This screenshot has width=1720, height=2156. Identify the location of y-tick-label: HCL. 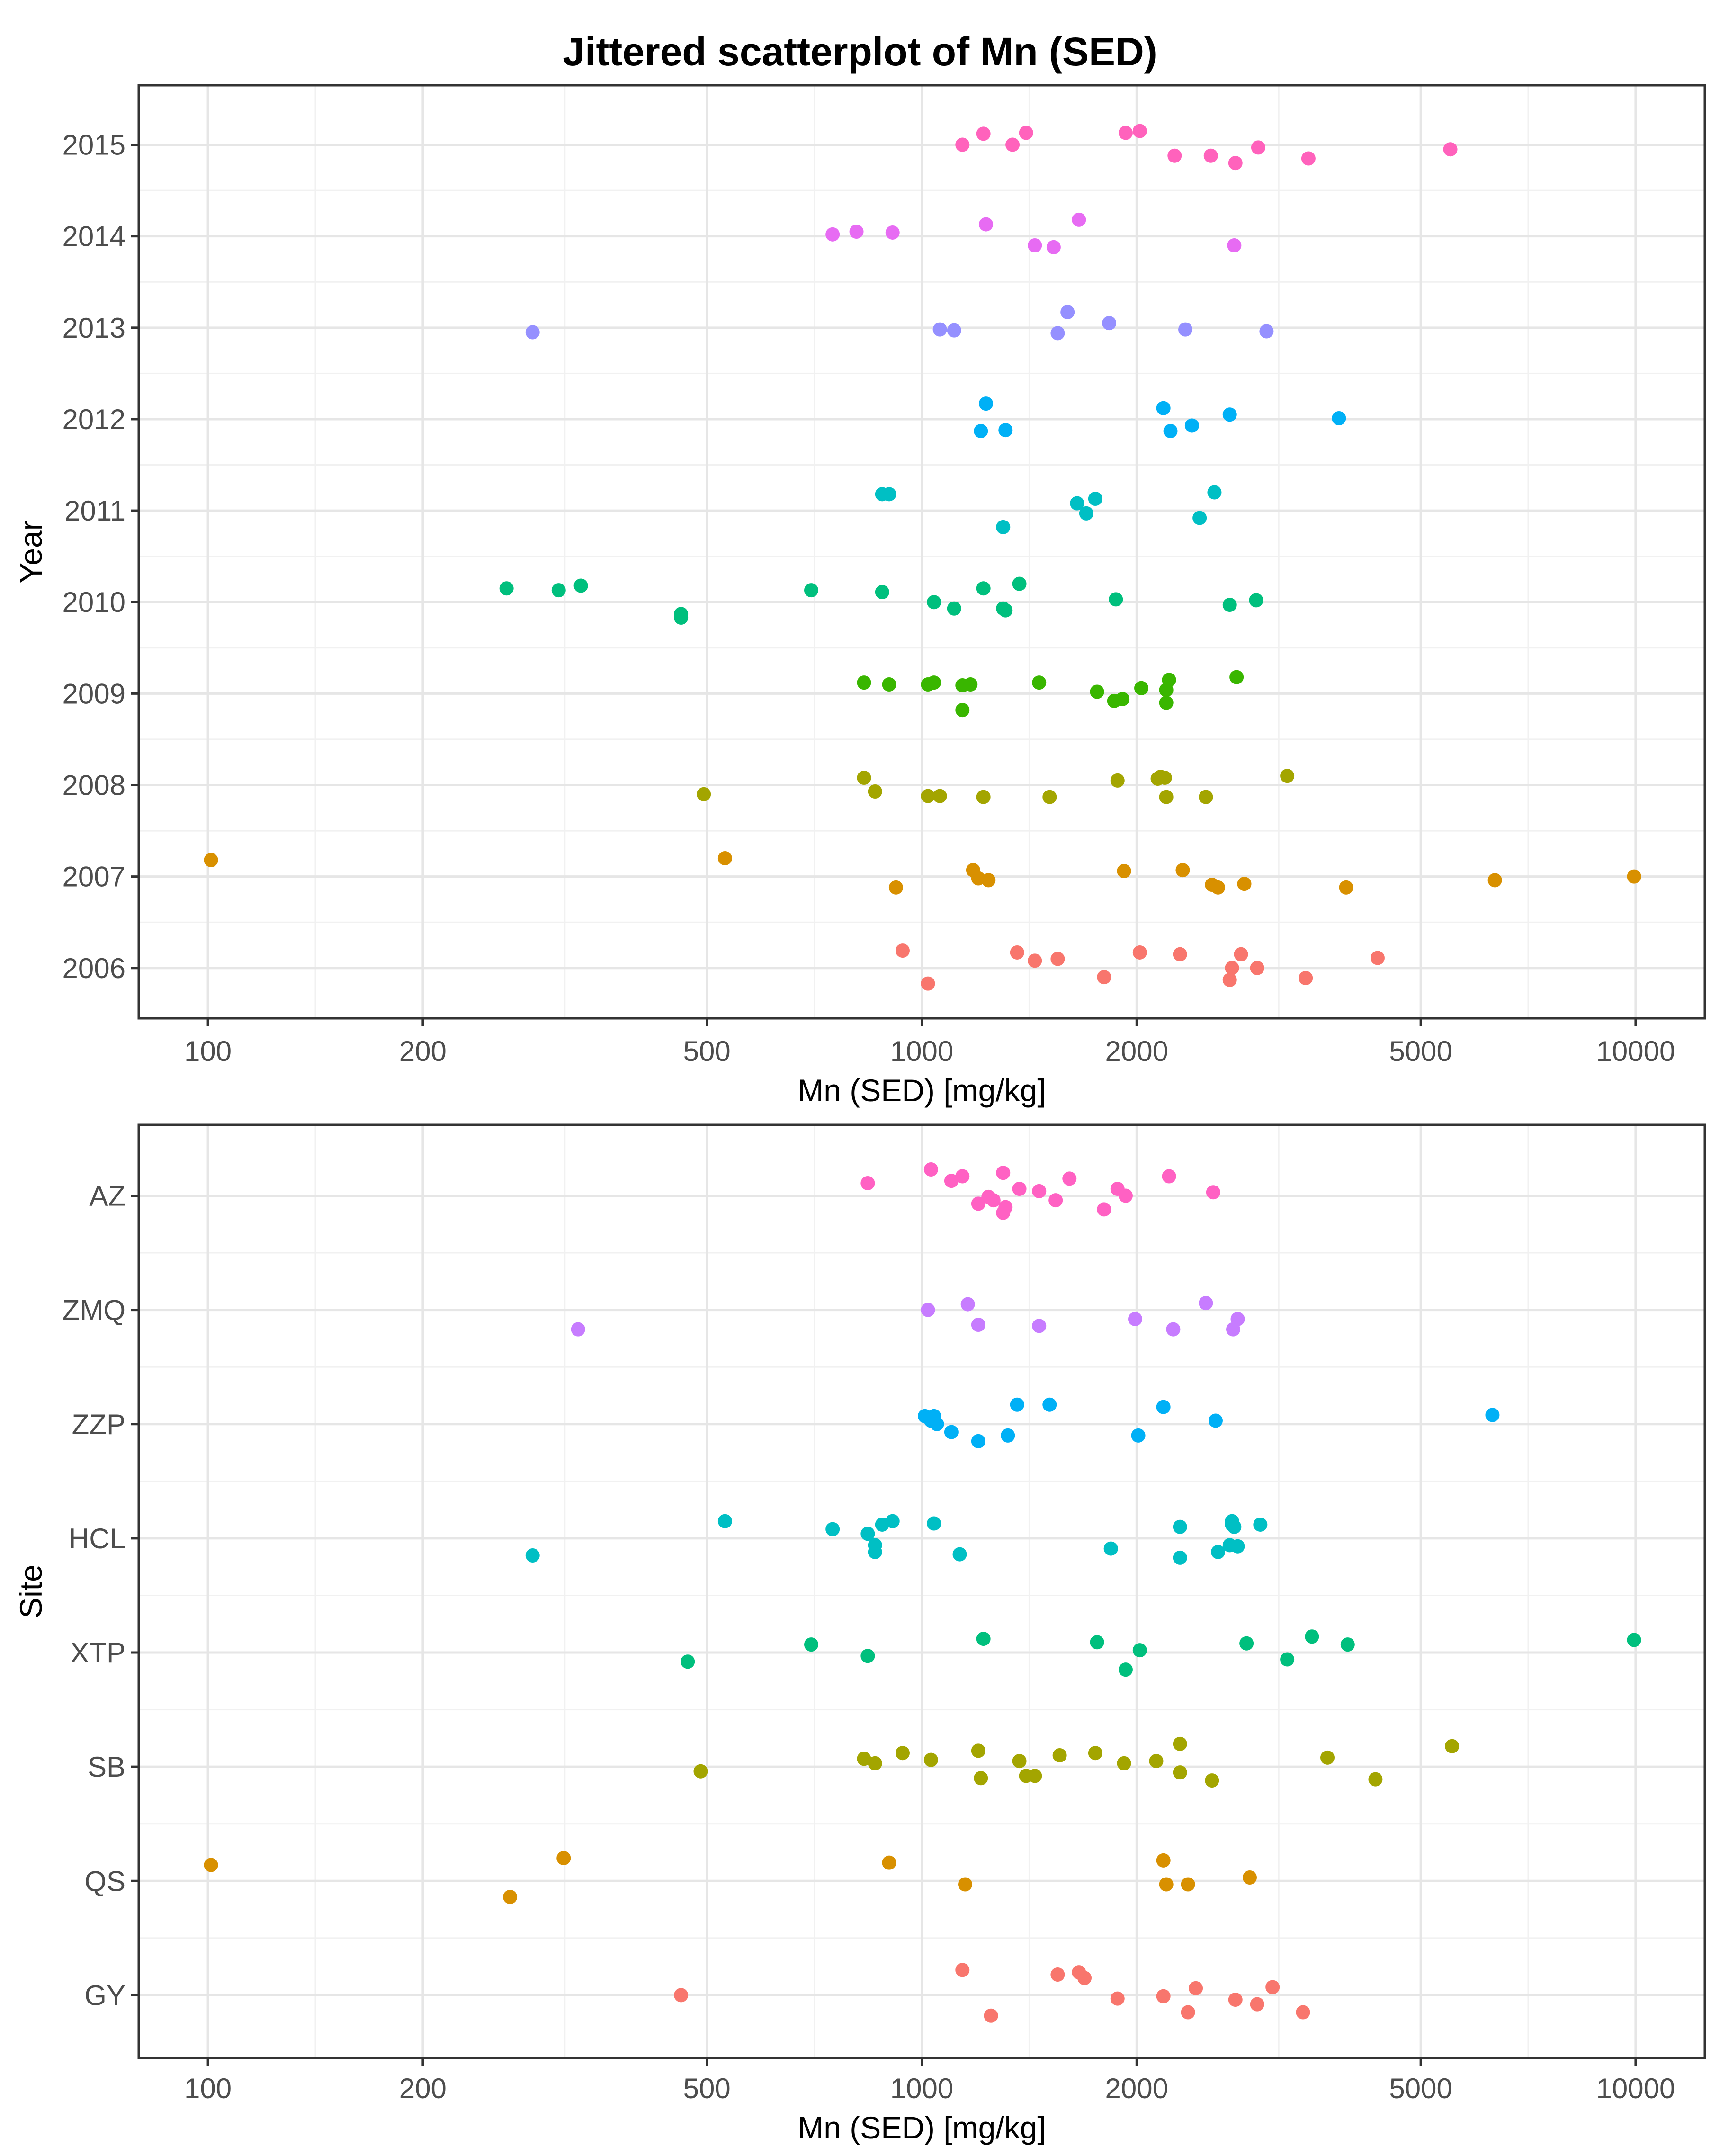
(97, 1539).